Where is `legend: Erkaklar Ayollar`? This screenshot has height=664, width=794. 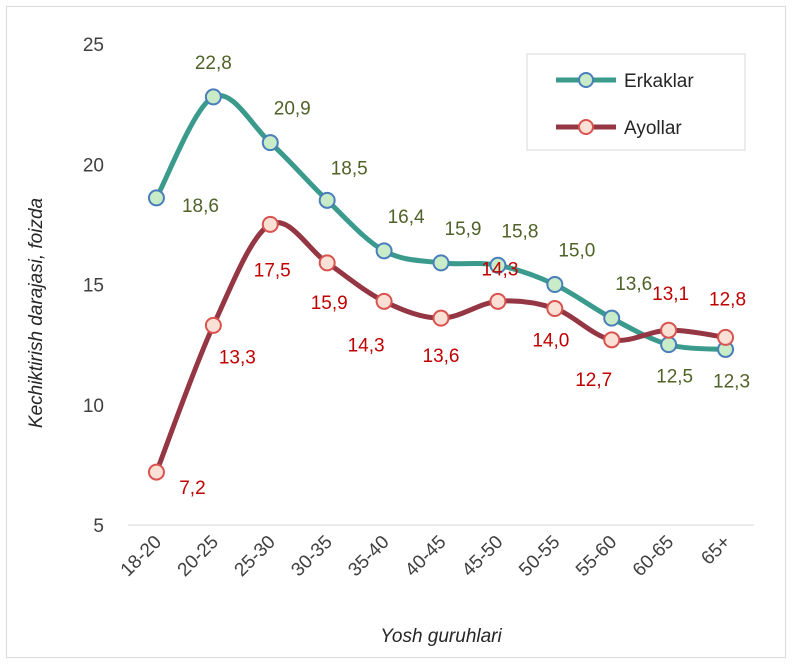
legend: Erkaklar Ayollar is located at coordinates (636, 102).